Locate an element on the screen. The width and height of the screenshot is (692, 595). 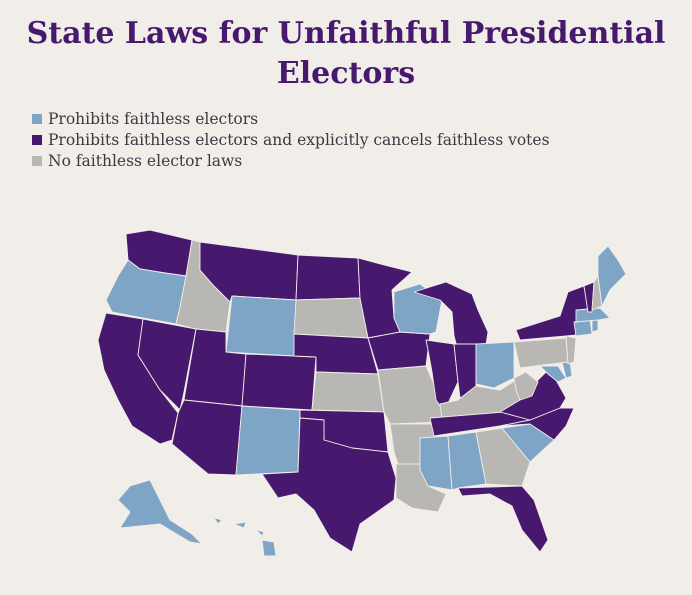
legend-item-none: No faithless elector laws is located at coordinates (291, 160).